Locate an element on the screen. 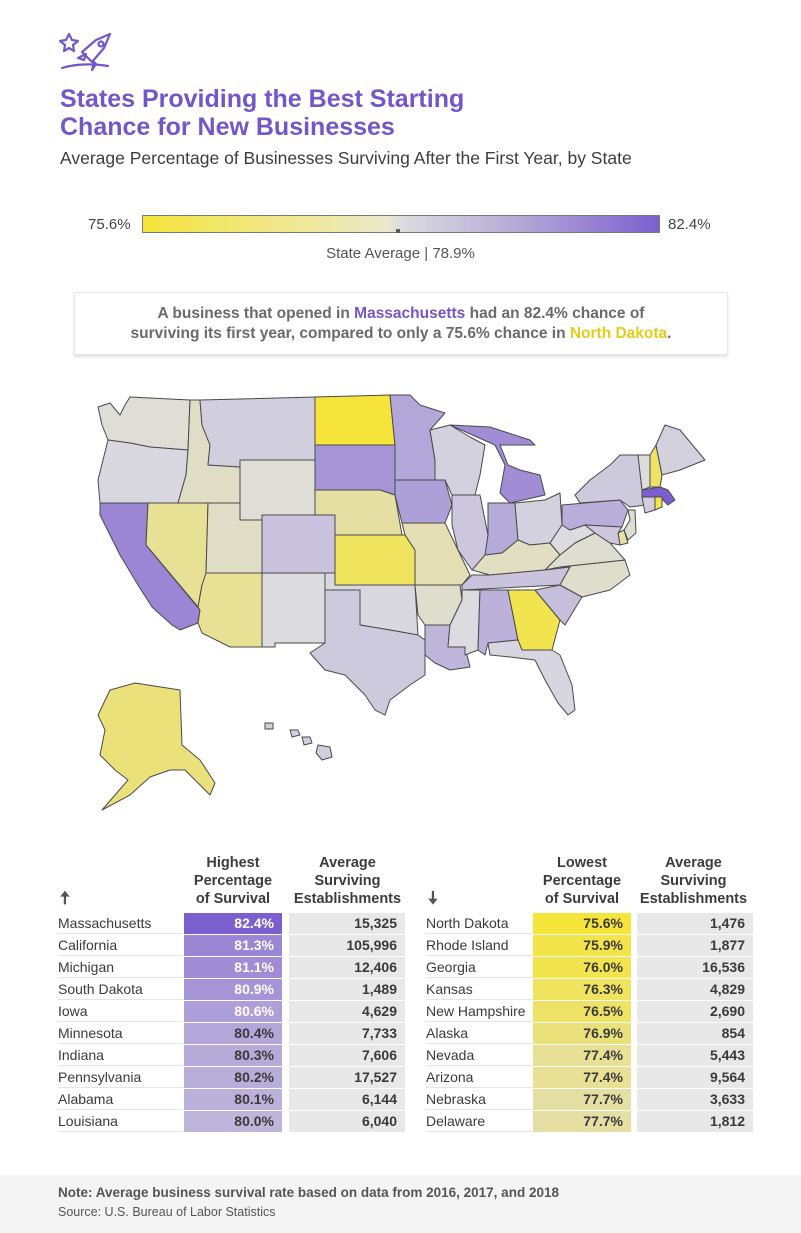 This screenshot has height=1233, width=801. low-est-header: Average Surviving Establishments is located at coordinates (693, 881).